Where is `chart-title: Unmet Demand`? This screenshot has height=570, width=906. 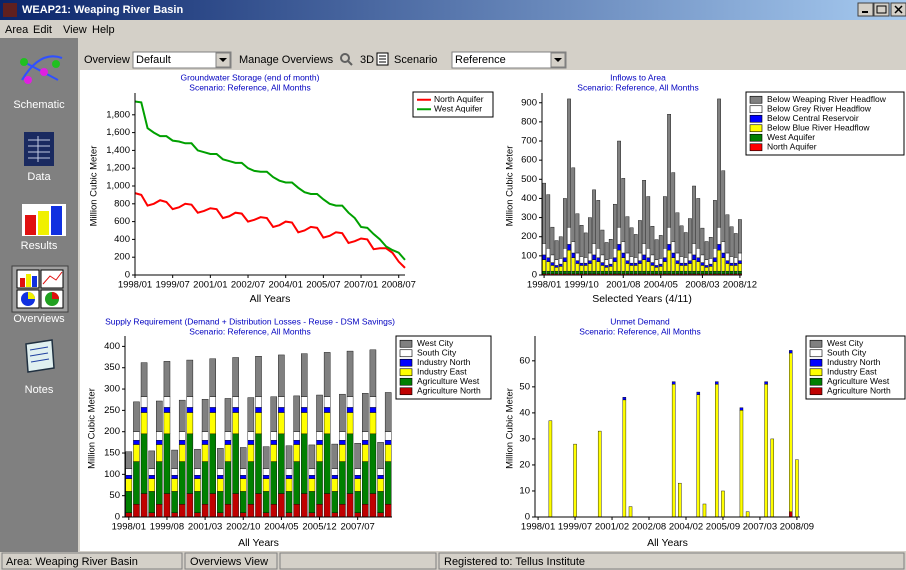
chart-title: Unmet Demand is located at coordinates (640, 321).